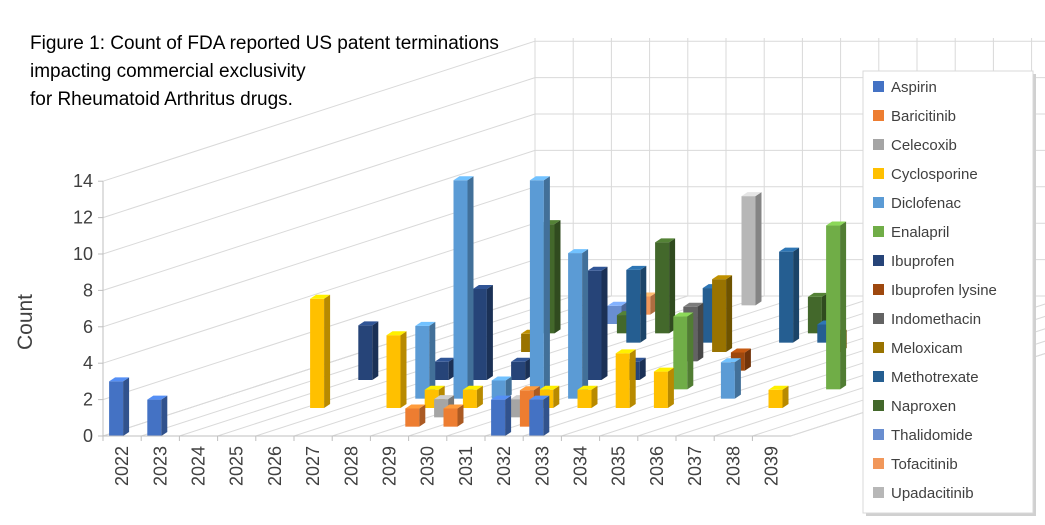 The image size is (1045, 525). Describe the element at coordinates (597, 323) in the screenshot. I see `bar-ibuprofen-2030` at that location.